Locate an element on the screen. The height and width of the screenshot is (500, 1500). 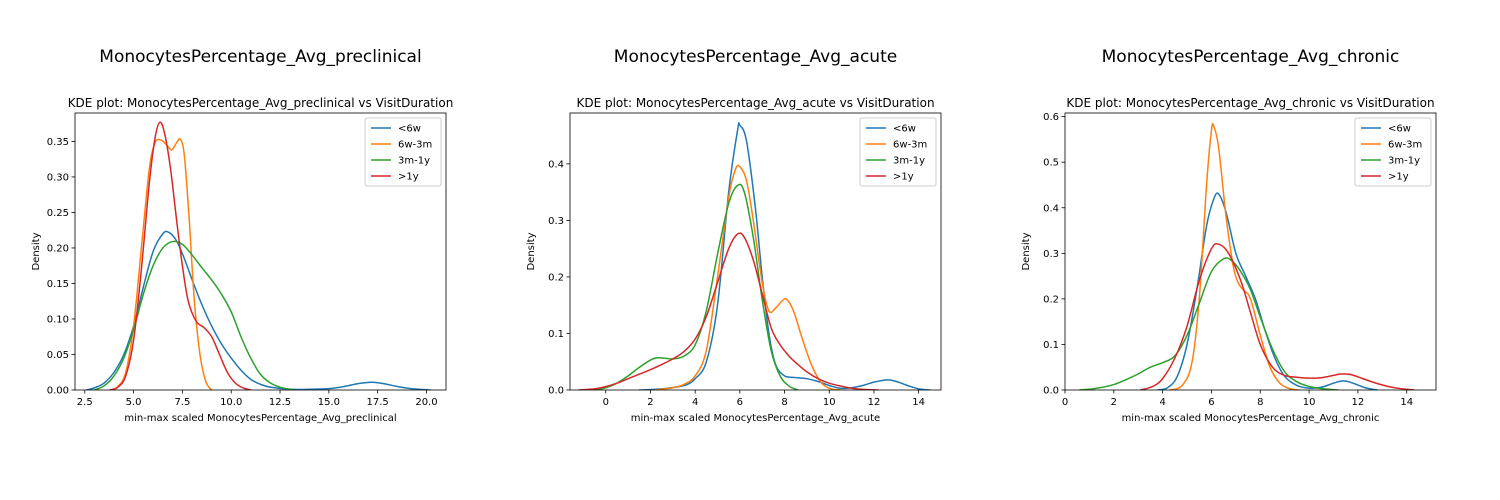
y-tick-label: 0.35 is located at coordinates (58, 142).